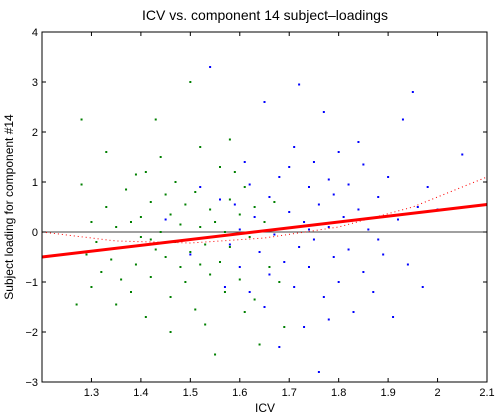 Image resolution: width=499 pixels, height=418 pixels. What do you see at coordinates (31, 383) in the screenshot?
I see `y-tick-label: −3` at bounding box center [31, 383].